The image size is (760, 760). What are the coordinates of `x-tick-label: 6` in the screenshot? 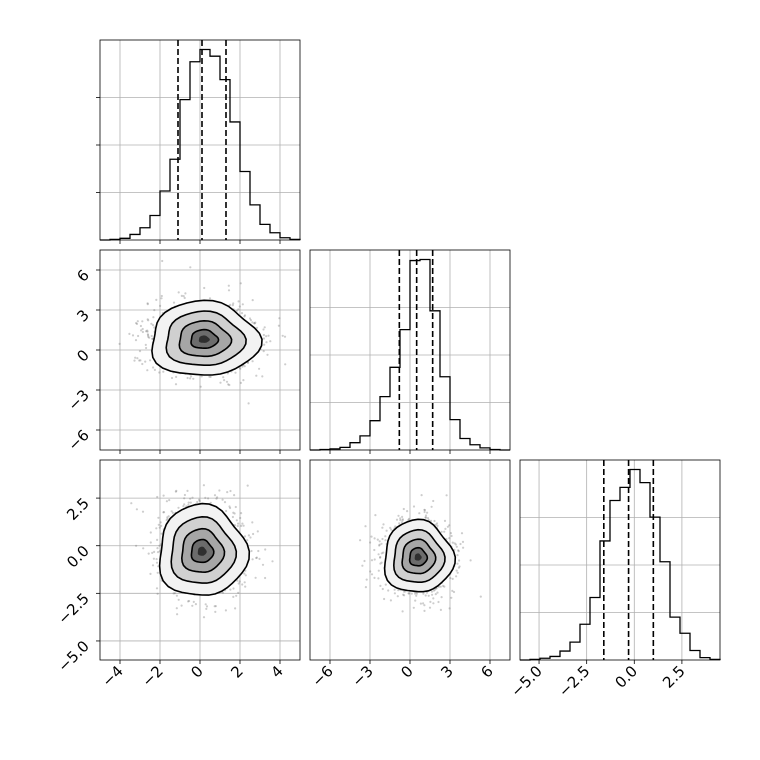 It's located at (486, 671).